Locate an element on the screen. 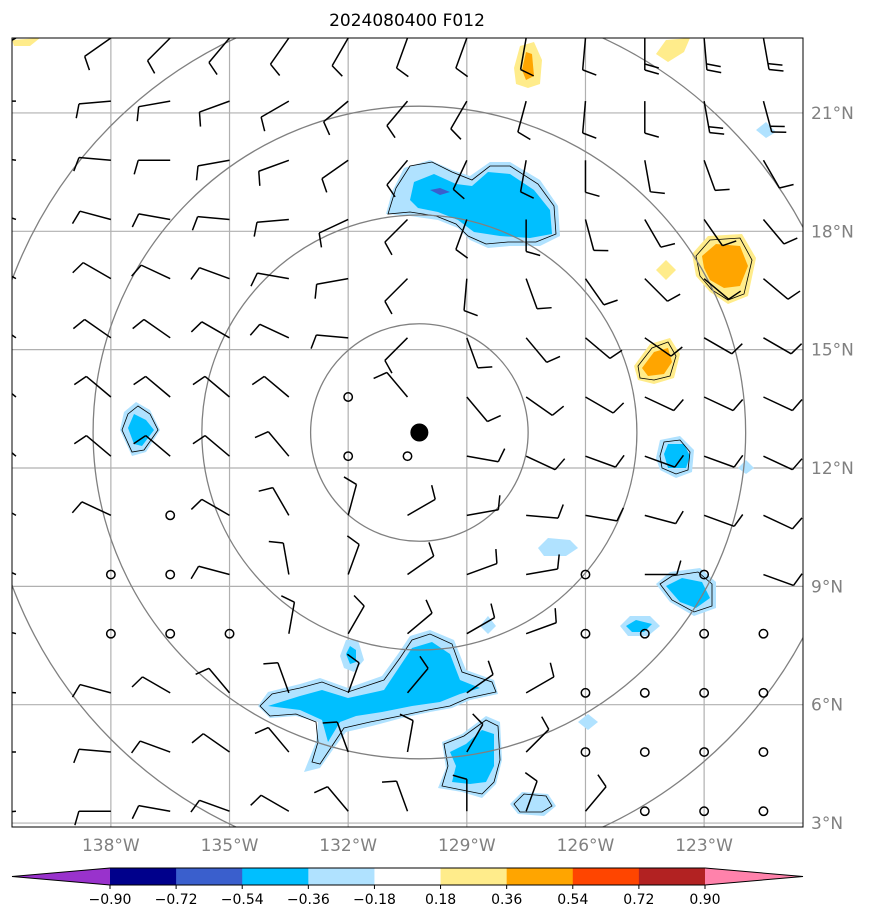 This screenshot has height=924, width=873. contour-e12 is located at coordinates (675, 457).